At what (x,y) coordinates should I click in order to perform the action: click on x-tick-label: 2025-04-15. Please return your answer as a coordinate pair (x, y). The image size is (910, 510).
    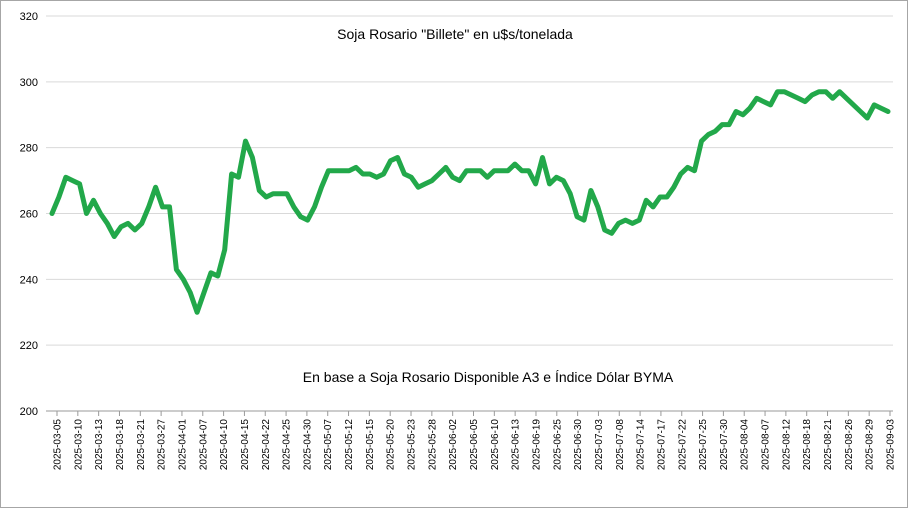
    Looking at the image, I should click on (245, 445).